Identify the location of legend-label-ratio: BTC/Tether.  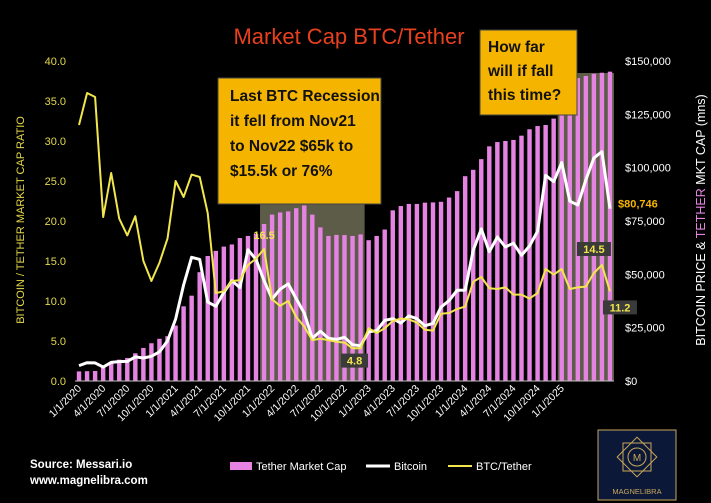
(504, 467).